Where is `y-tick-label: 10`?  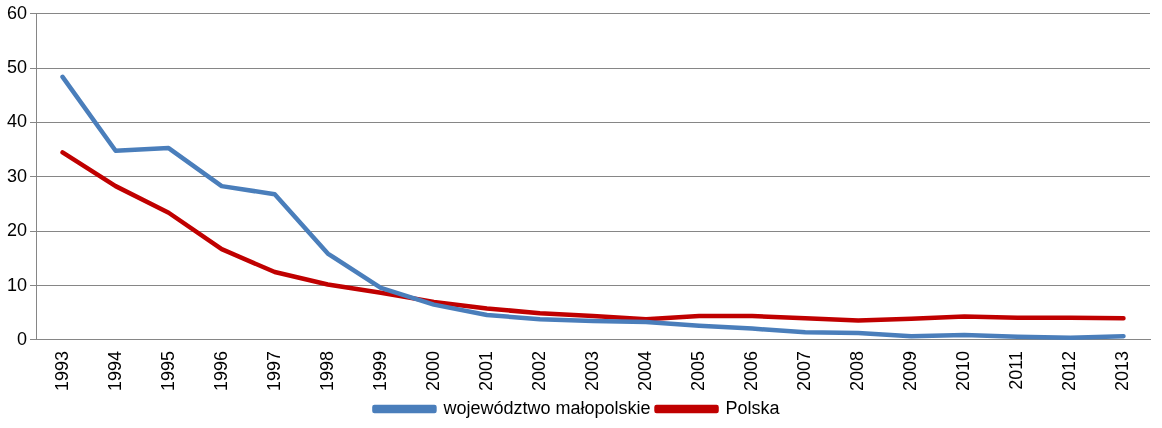 y-tick-label: 10 is located at coordinates (17, 284).